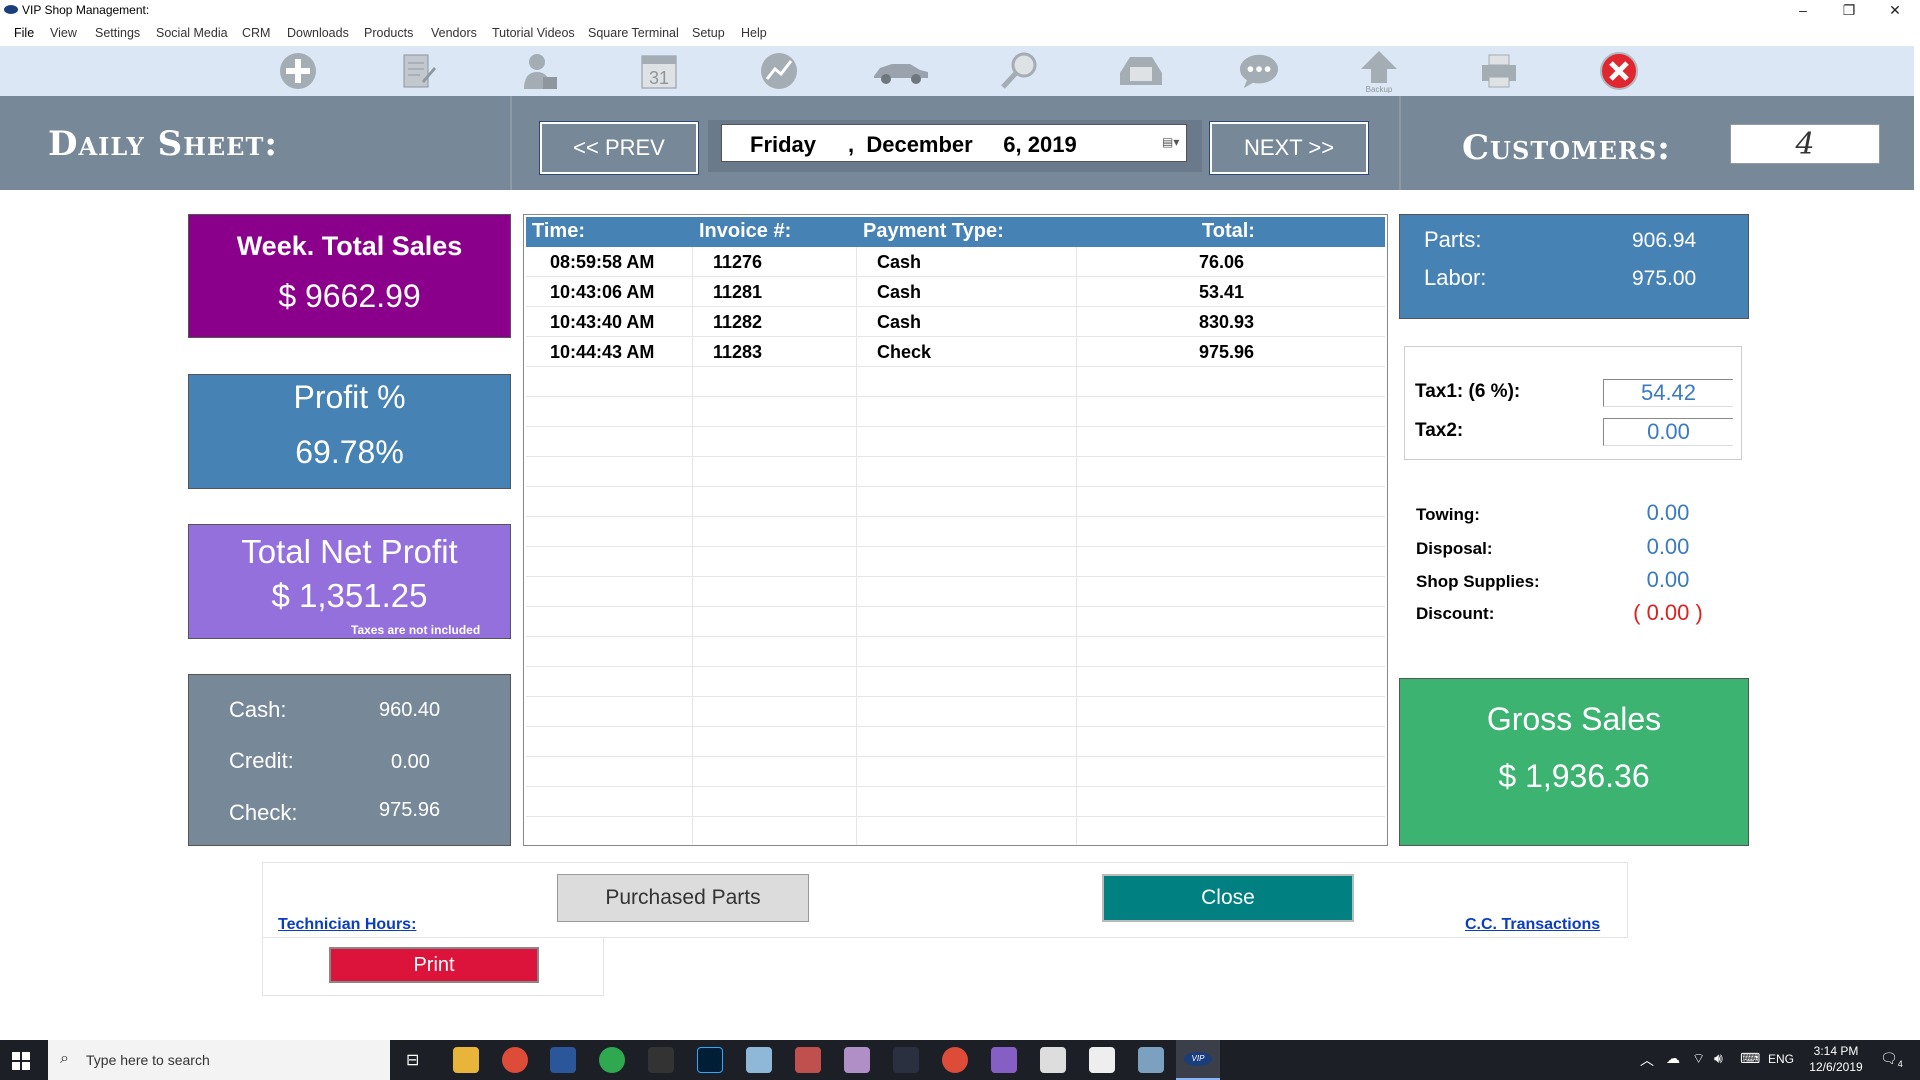 Image resolution: width=1920 pixels, height=1080 pixels. What do you see at coordinates (1668, 432) in the screenshot?
I see `tax2-value: 0.00` at bounding box center [1668, 432].